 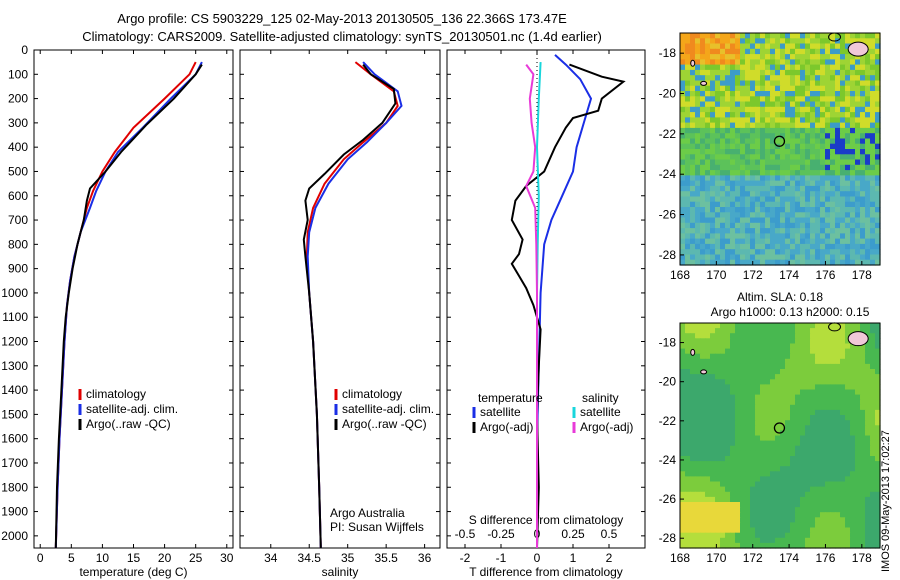 What do you see at coordinates (600, 412) in the screenshot?
I see `legend-label: satellite` at bounding box center [600, 412].